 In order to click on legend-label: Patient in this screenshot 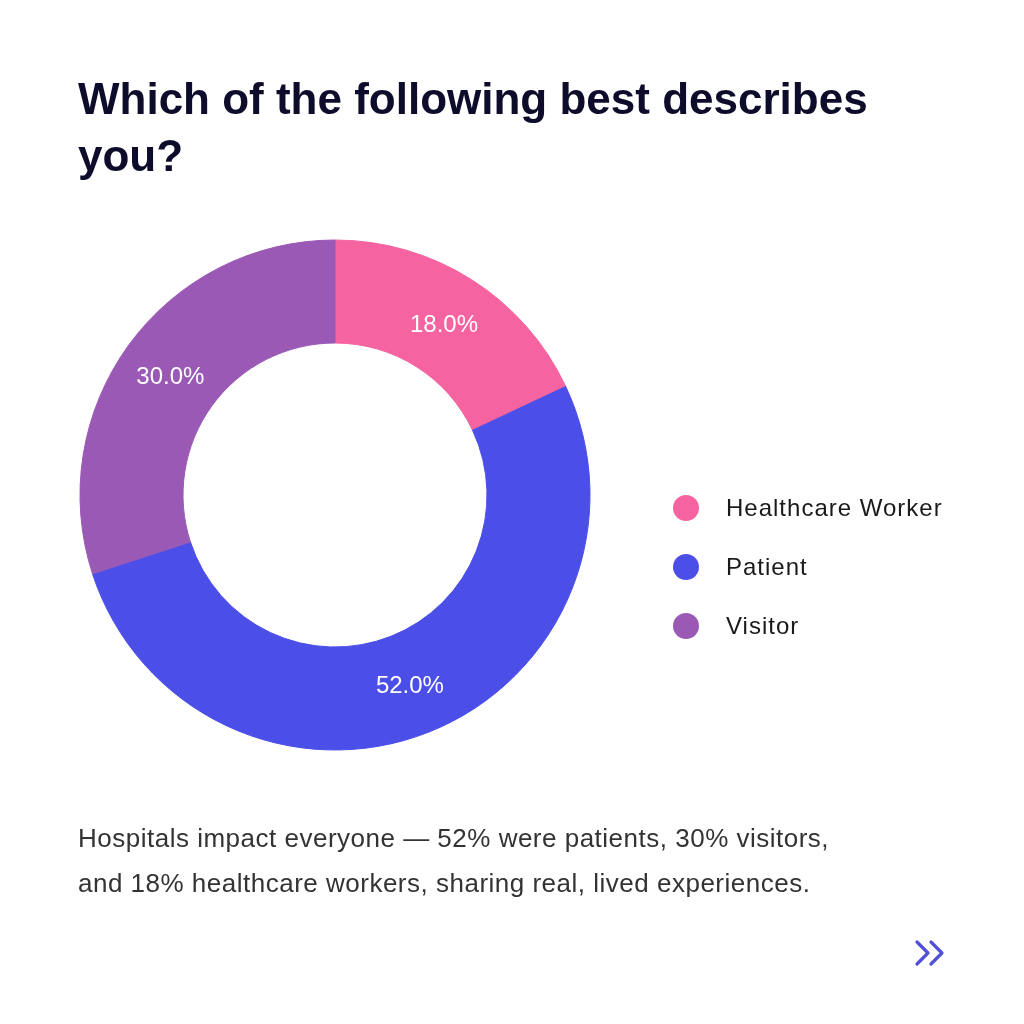, I will do `click(767, 567)`.